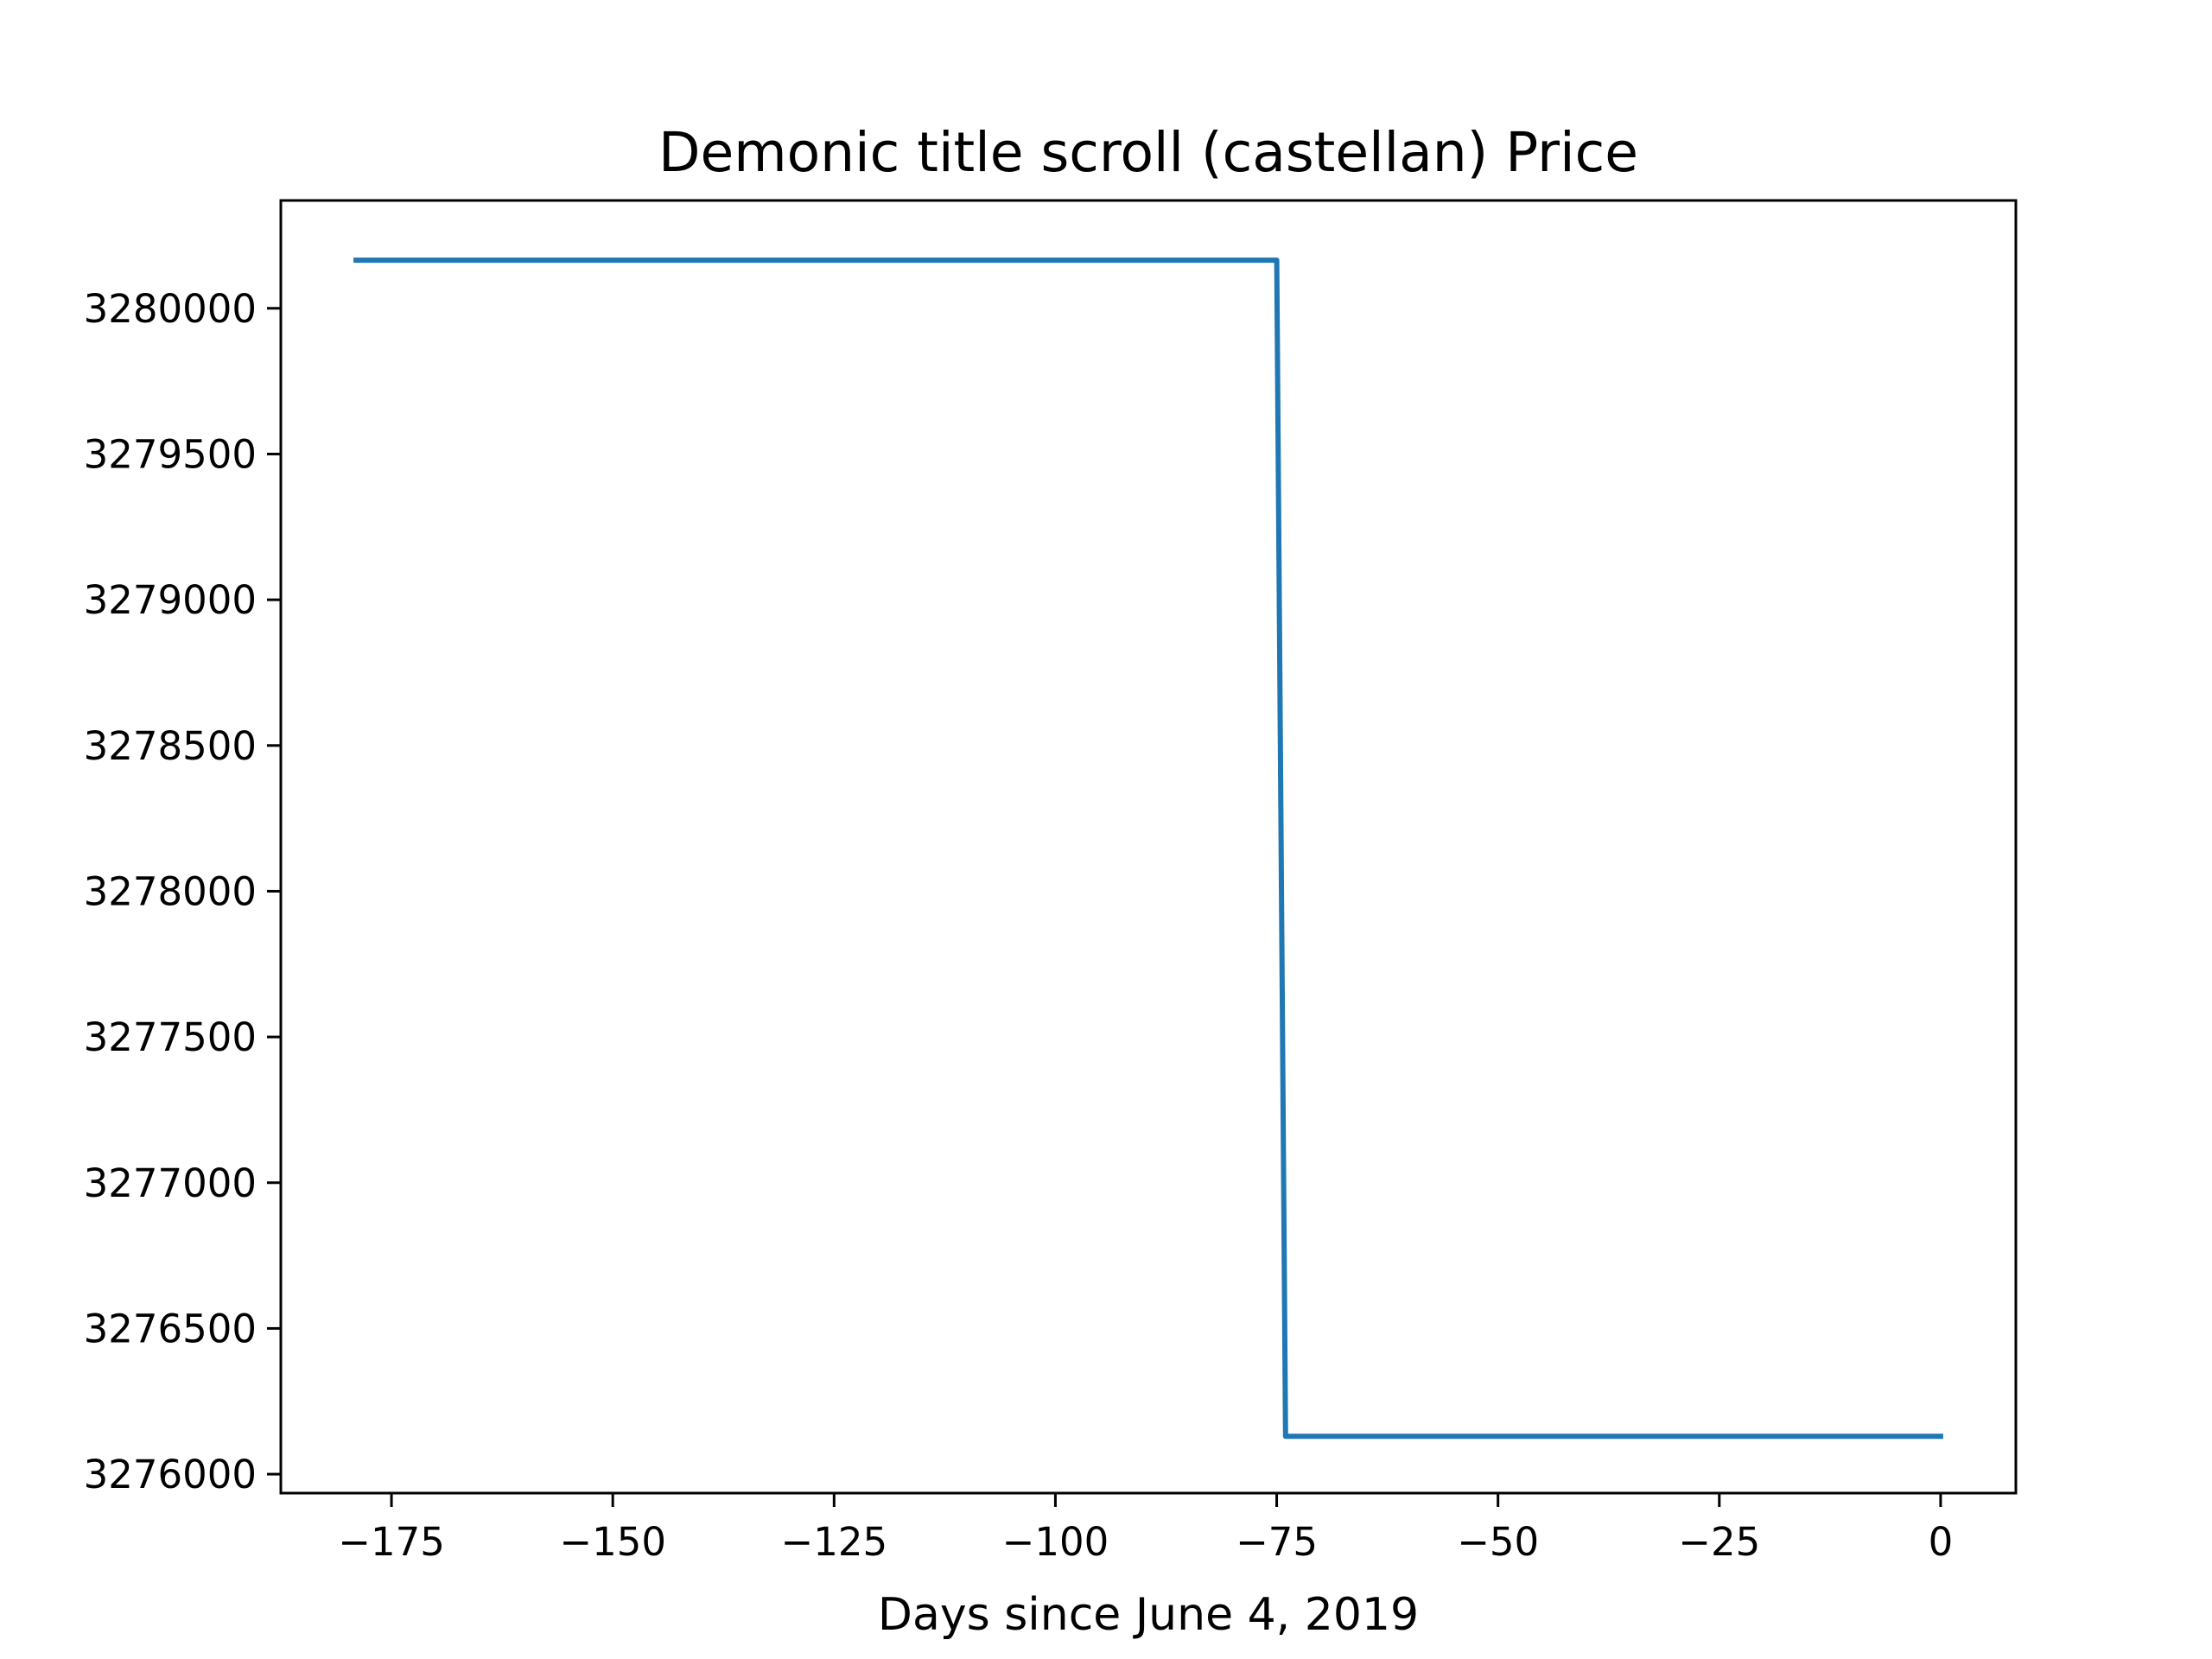  Describe the element at coordinates (1719, 1542) in the screenshot. I see `x-tick-label: −25` at that location.